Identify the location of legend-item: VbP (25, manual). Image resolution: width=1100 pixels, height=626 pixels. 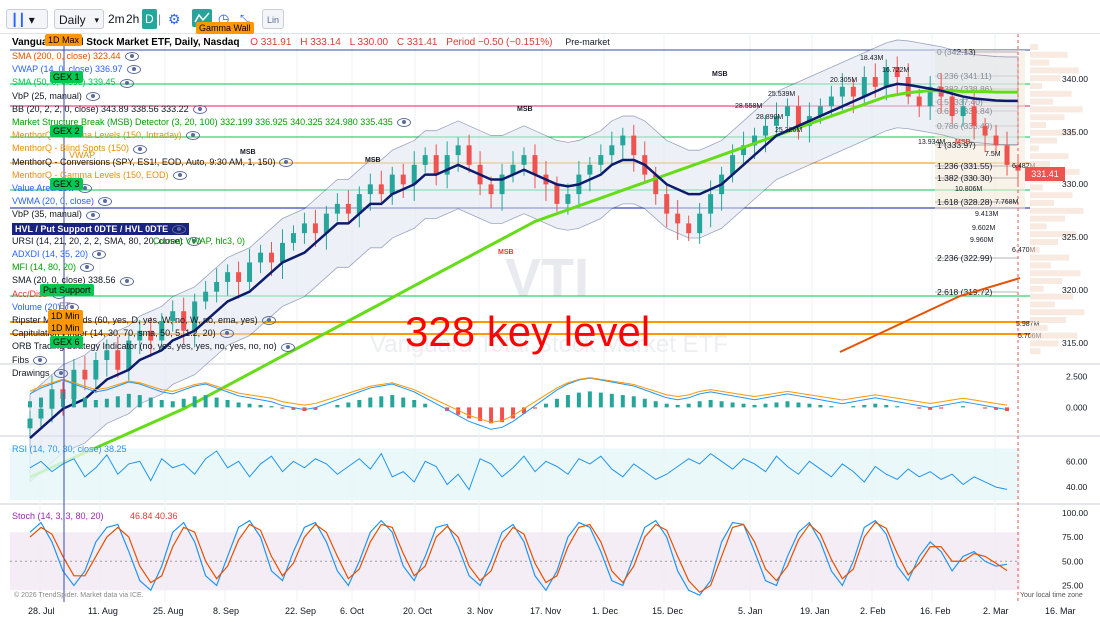
(56, 96).